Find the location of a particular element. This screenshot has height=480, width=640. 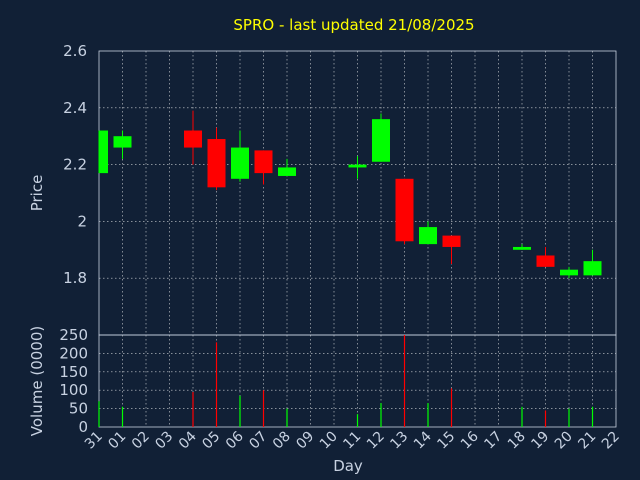

x-tick-label: 12 is located at coordinates (376, 441).